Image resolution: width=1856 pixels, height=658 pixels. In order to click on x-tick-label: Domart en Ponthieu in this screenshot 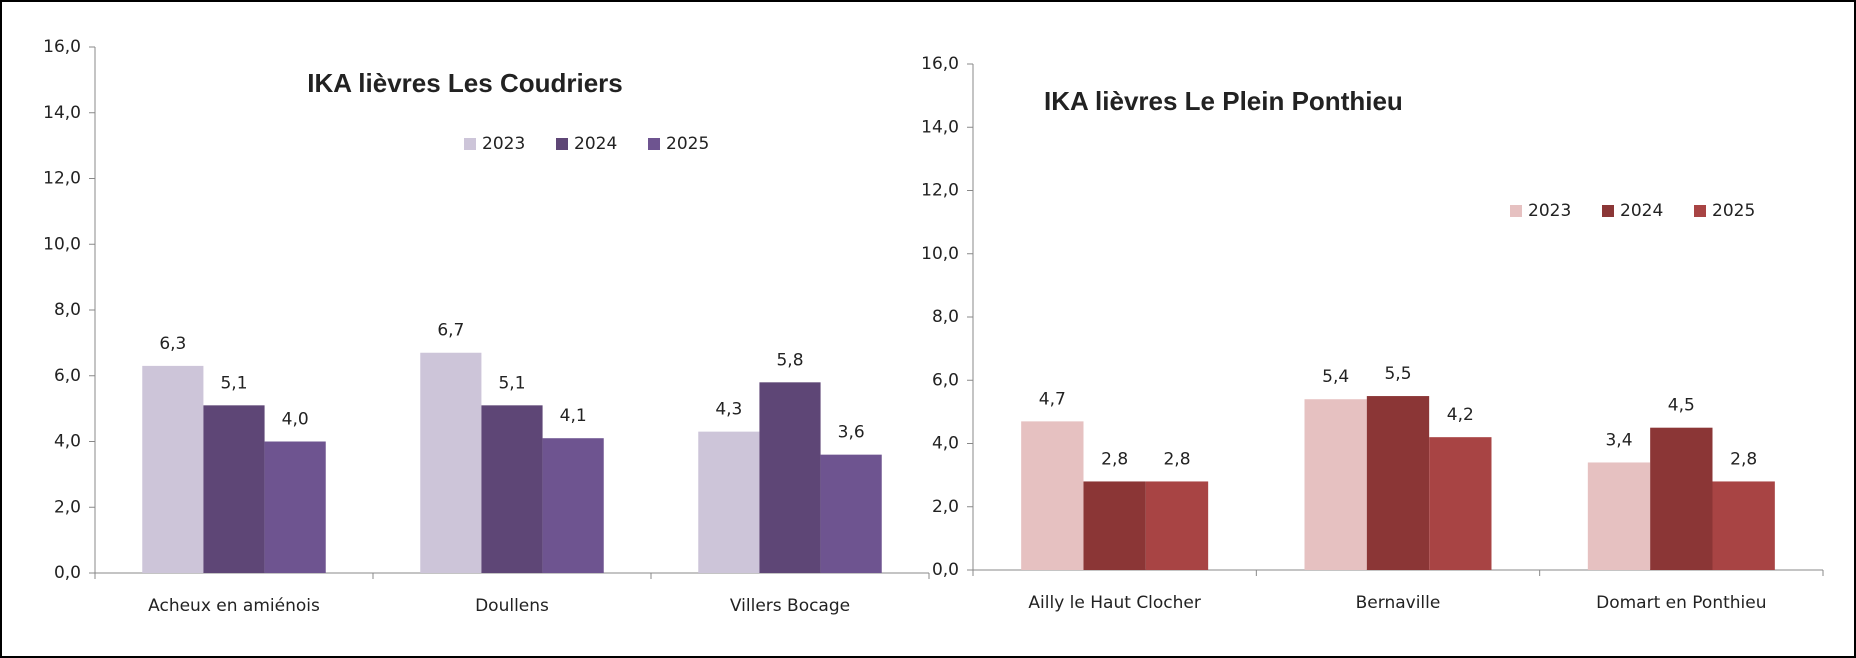, I will do `click(1681, 603)`.